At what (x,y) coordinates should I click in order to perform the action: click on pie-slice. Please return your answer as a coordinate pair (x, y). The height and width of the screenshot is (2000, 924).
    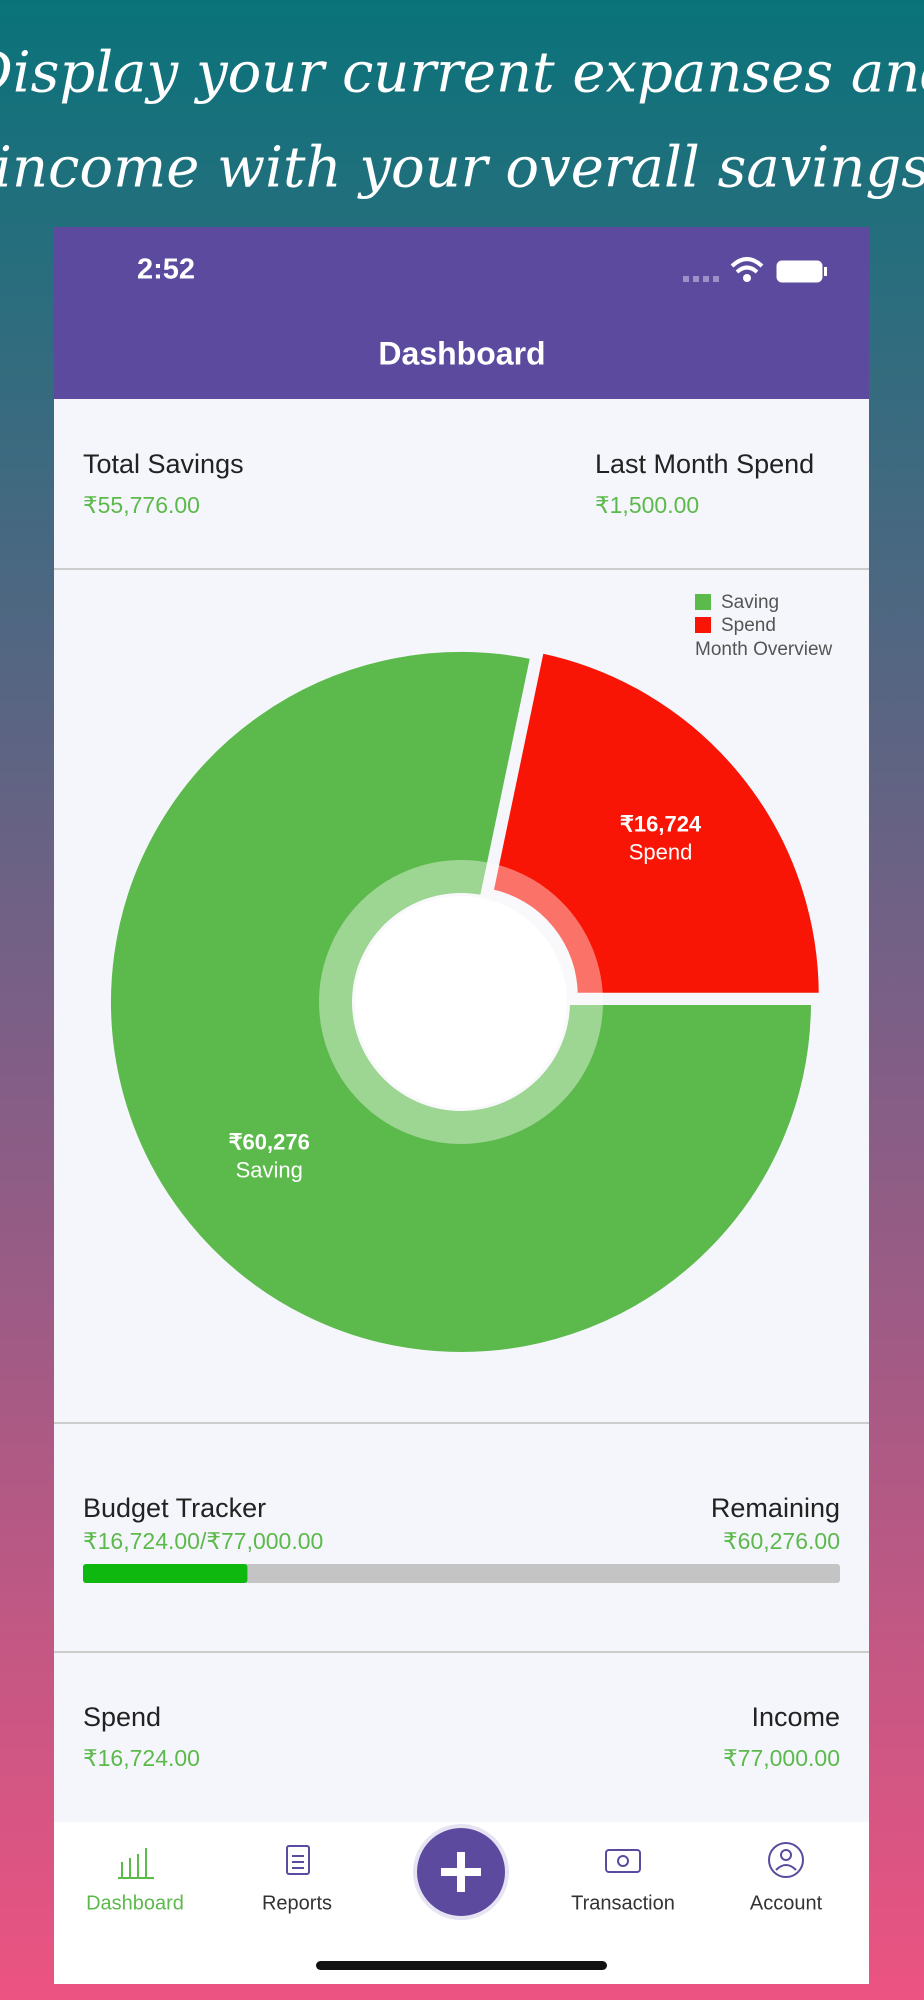
    Looking at the image, I should click on (655, 822).